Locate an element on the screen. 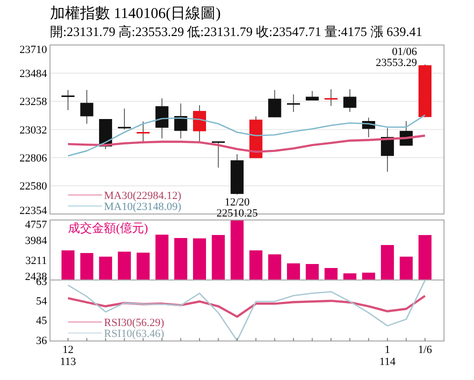 Image resolution: width=474 pixels, height=380 pixels. y-tick-label: 23258 is located at coordinates (34, 102).